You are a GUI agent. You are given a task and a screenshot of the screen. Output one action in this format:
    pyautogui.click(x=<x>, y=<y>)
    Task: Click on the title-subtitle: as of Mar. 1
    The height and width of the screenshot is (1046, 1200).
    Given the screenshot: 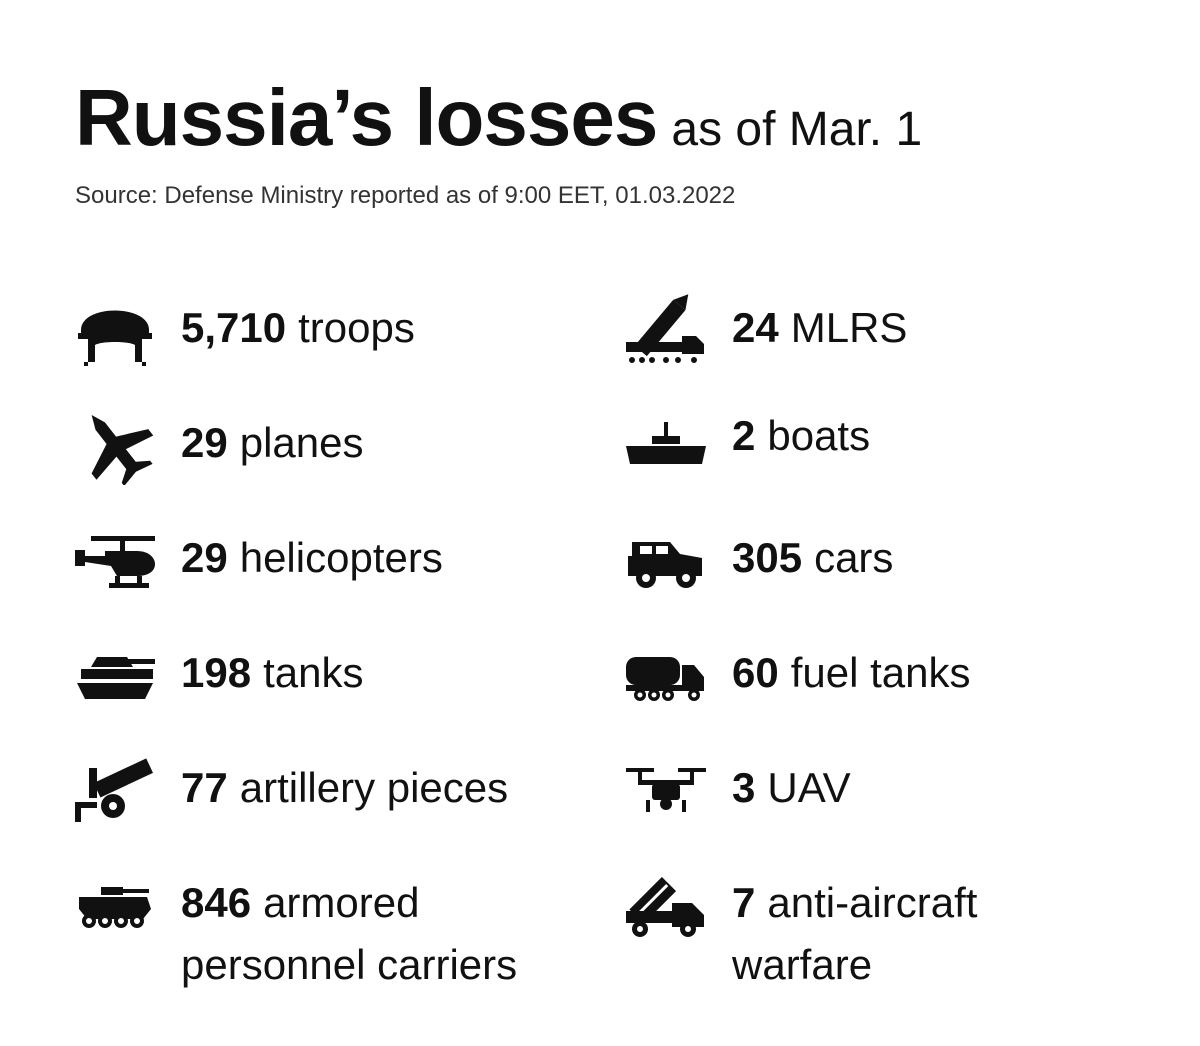 What is the action you would take?
    pyautogui.click(x=797, y=129)
    